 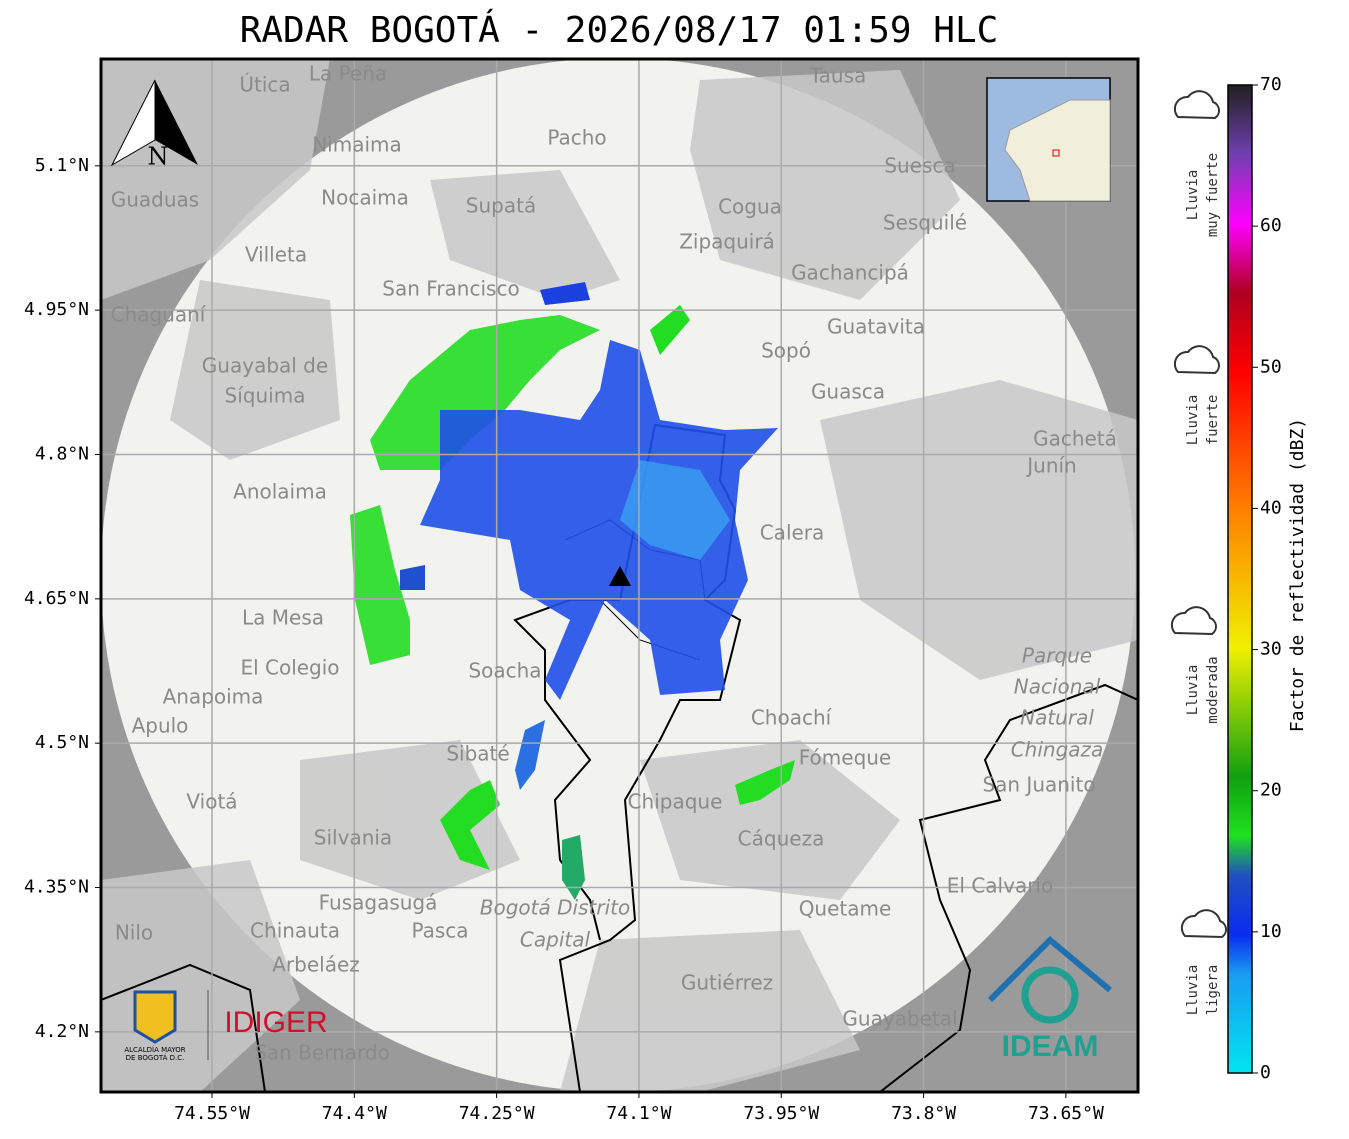 What do you see at coordinates (1198, 514) in the screenshot?
I see `rain-icons` at bounding box center [1198, 514].